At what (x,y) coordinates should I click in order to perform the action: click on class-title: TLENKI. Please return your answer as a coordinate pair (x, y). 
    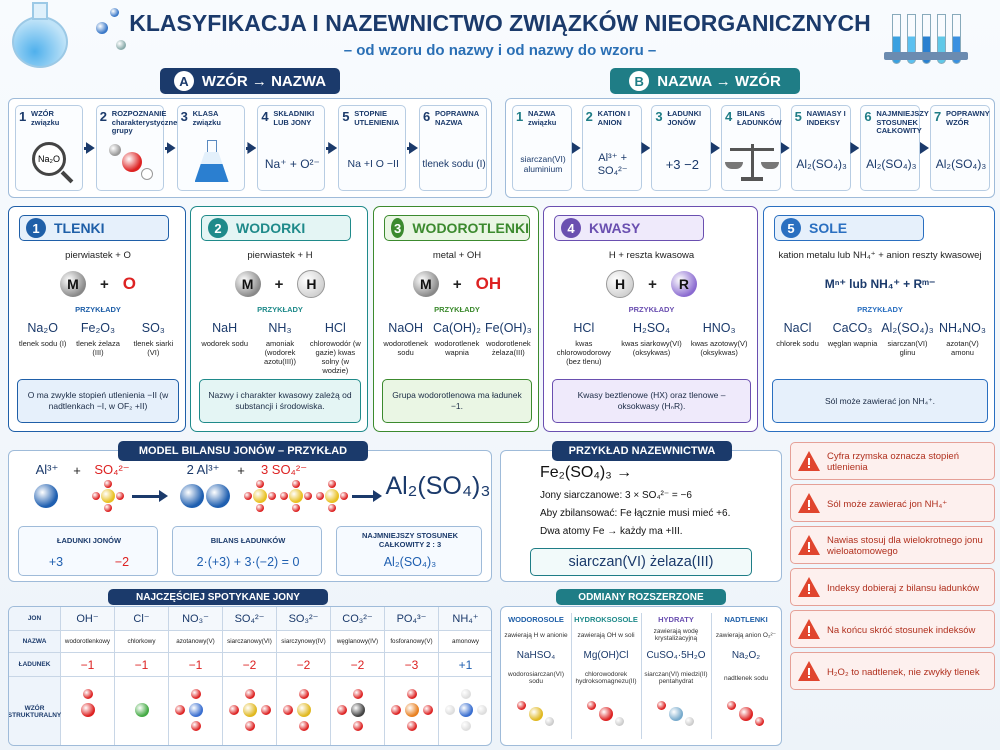
    Looking at the image, I should click on (79, 228).